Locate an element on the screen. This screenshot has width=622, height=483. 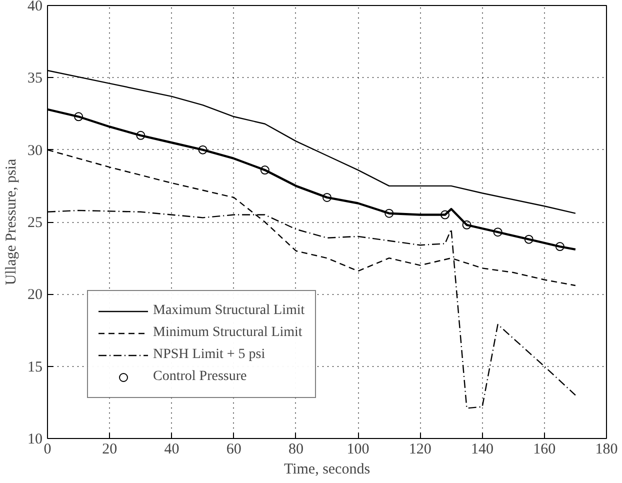
x-tick-label: 0 is located at coordinates (48, 450).